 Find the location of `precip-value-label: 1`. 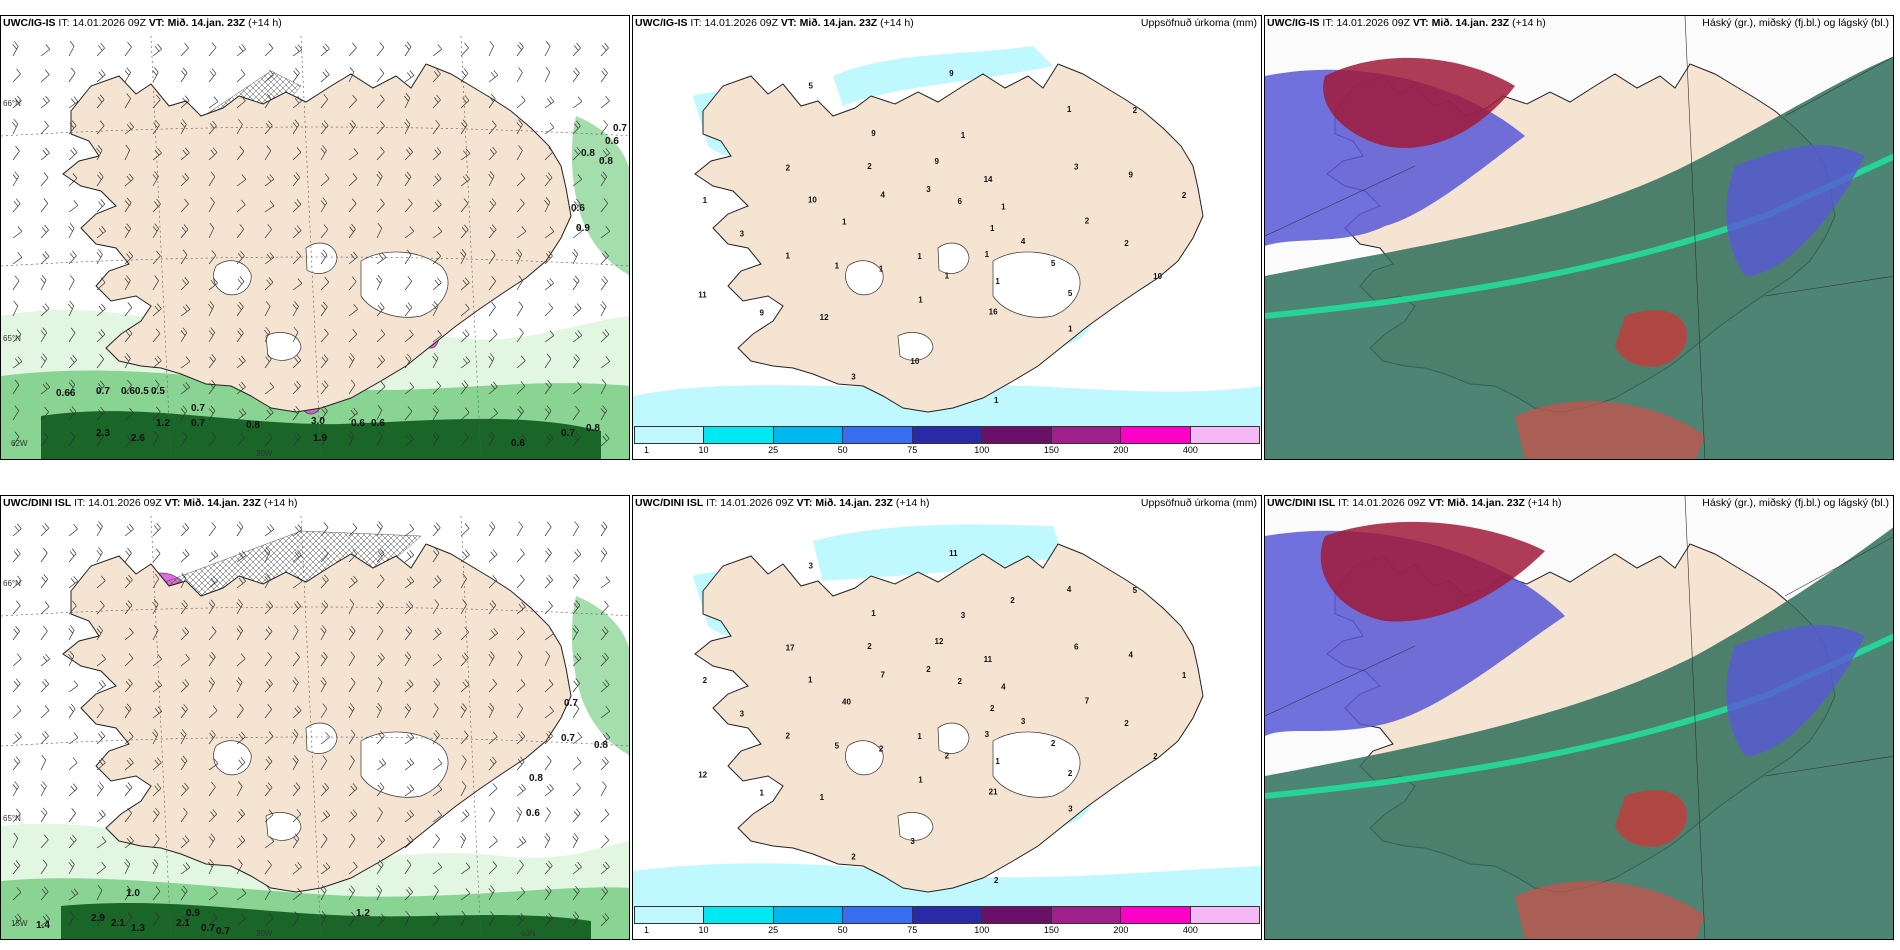

precip-value-label: 1 is located at coordinates (996, 400).